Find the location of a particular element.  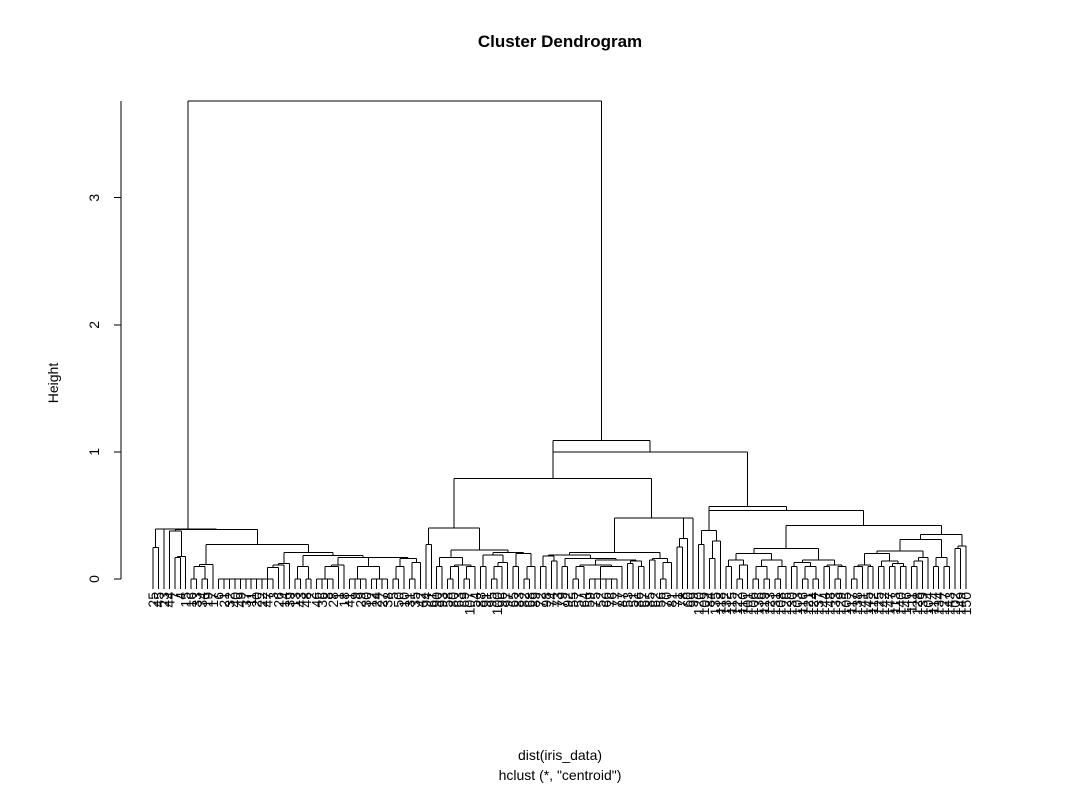

leaf-label: 71 is located at coordinates (677, 600).